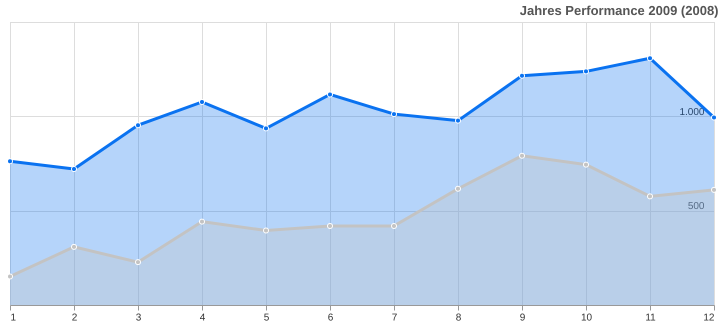  What do you see at coordinates (139, 318) in the screenshot?
I see `x-tick-label: 3` at bounding box center [139, 318].